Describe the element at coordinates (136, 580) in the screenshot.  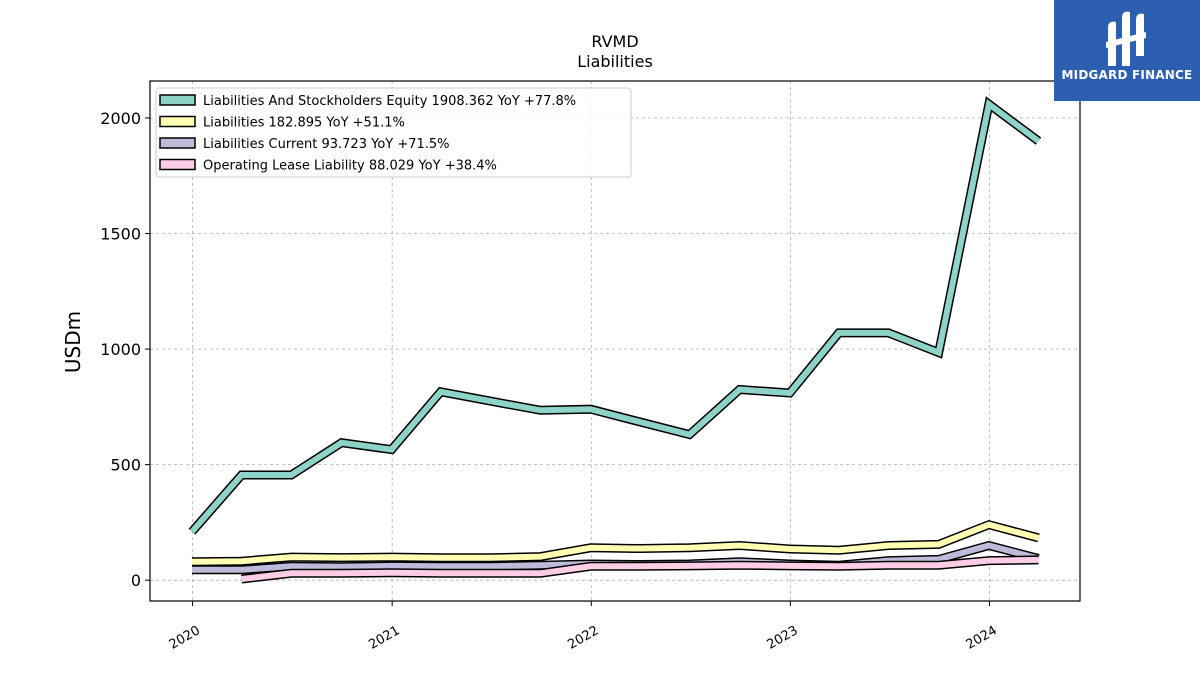
I see `y-tick-label: 0` at that location.